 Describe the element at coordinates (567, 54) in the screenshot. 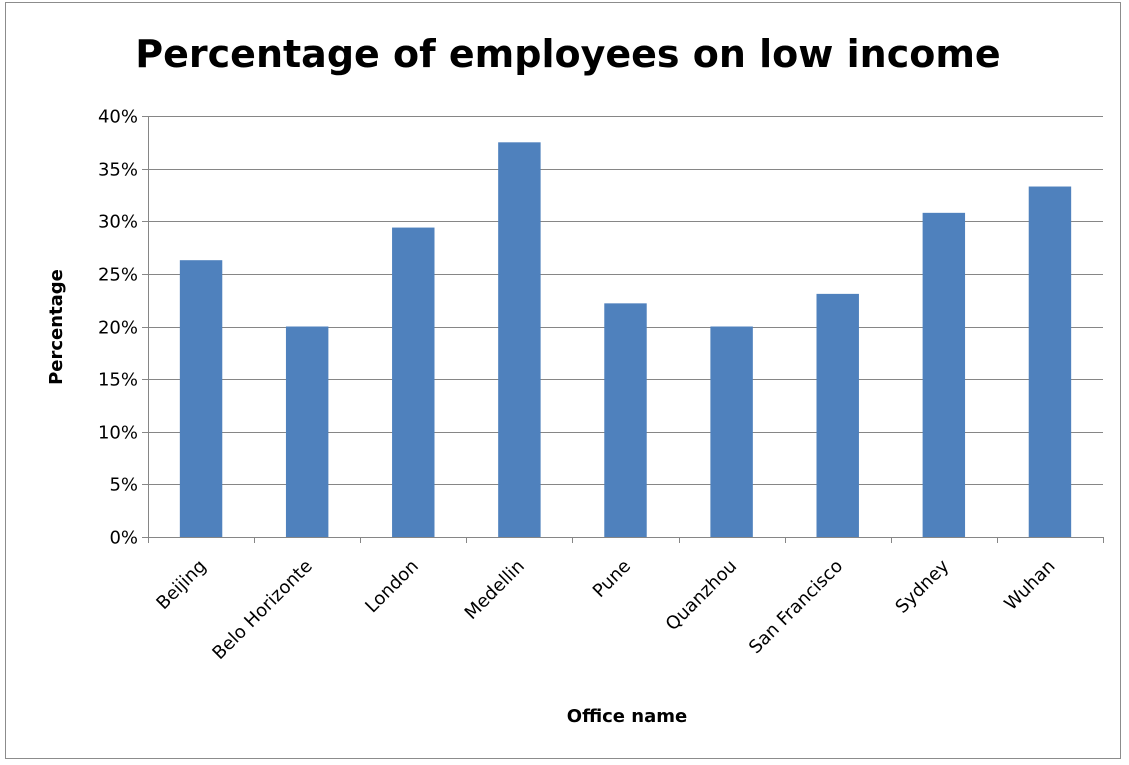

I see `chart-title: Percentage of employees on low income` at that location.